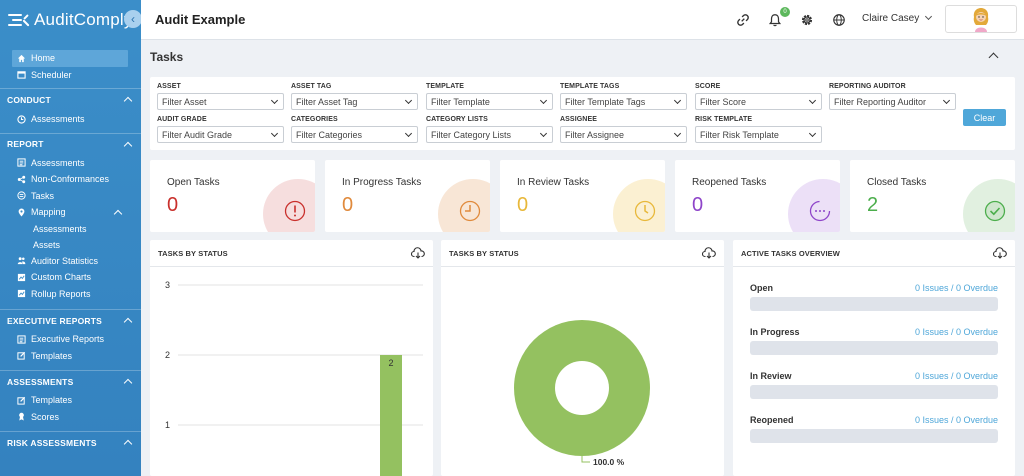 This screenshot has height=476, width=1024. Describe the element at coordinates (173, 205) in the screenshot. I see `stat-value: 0` at that location.